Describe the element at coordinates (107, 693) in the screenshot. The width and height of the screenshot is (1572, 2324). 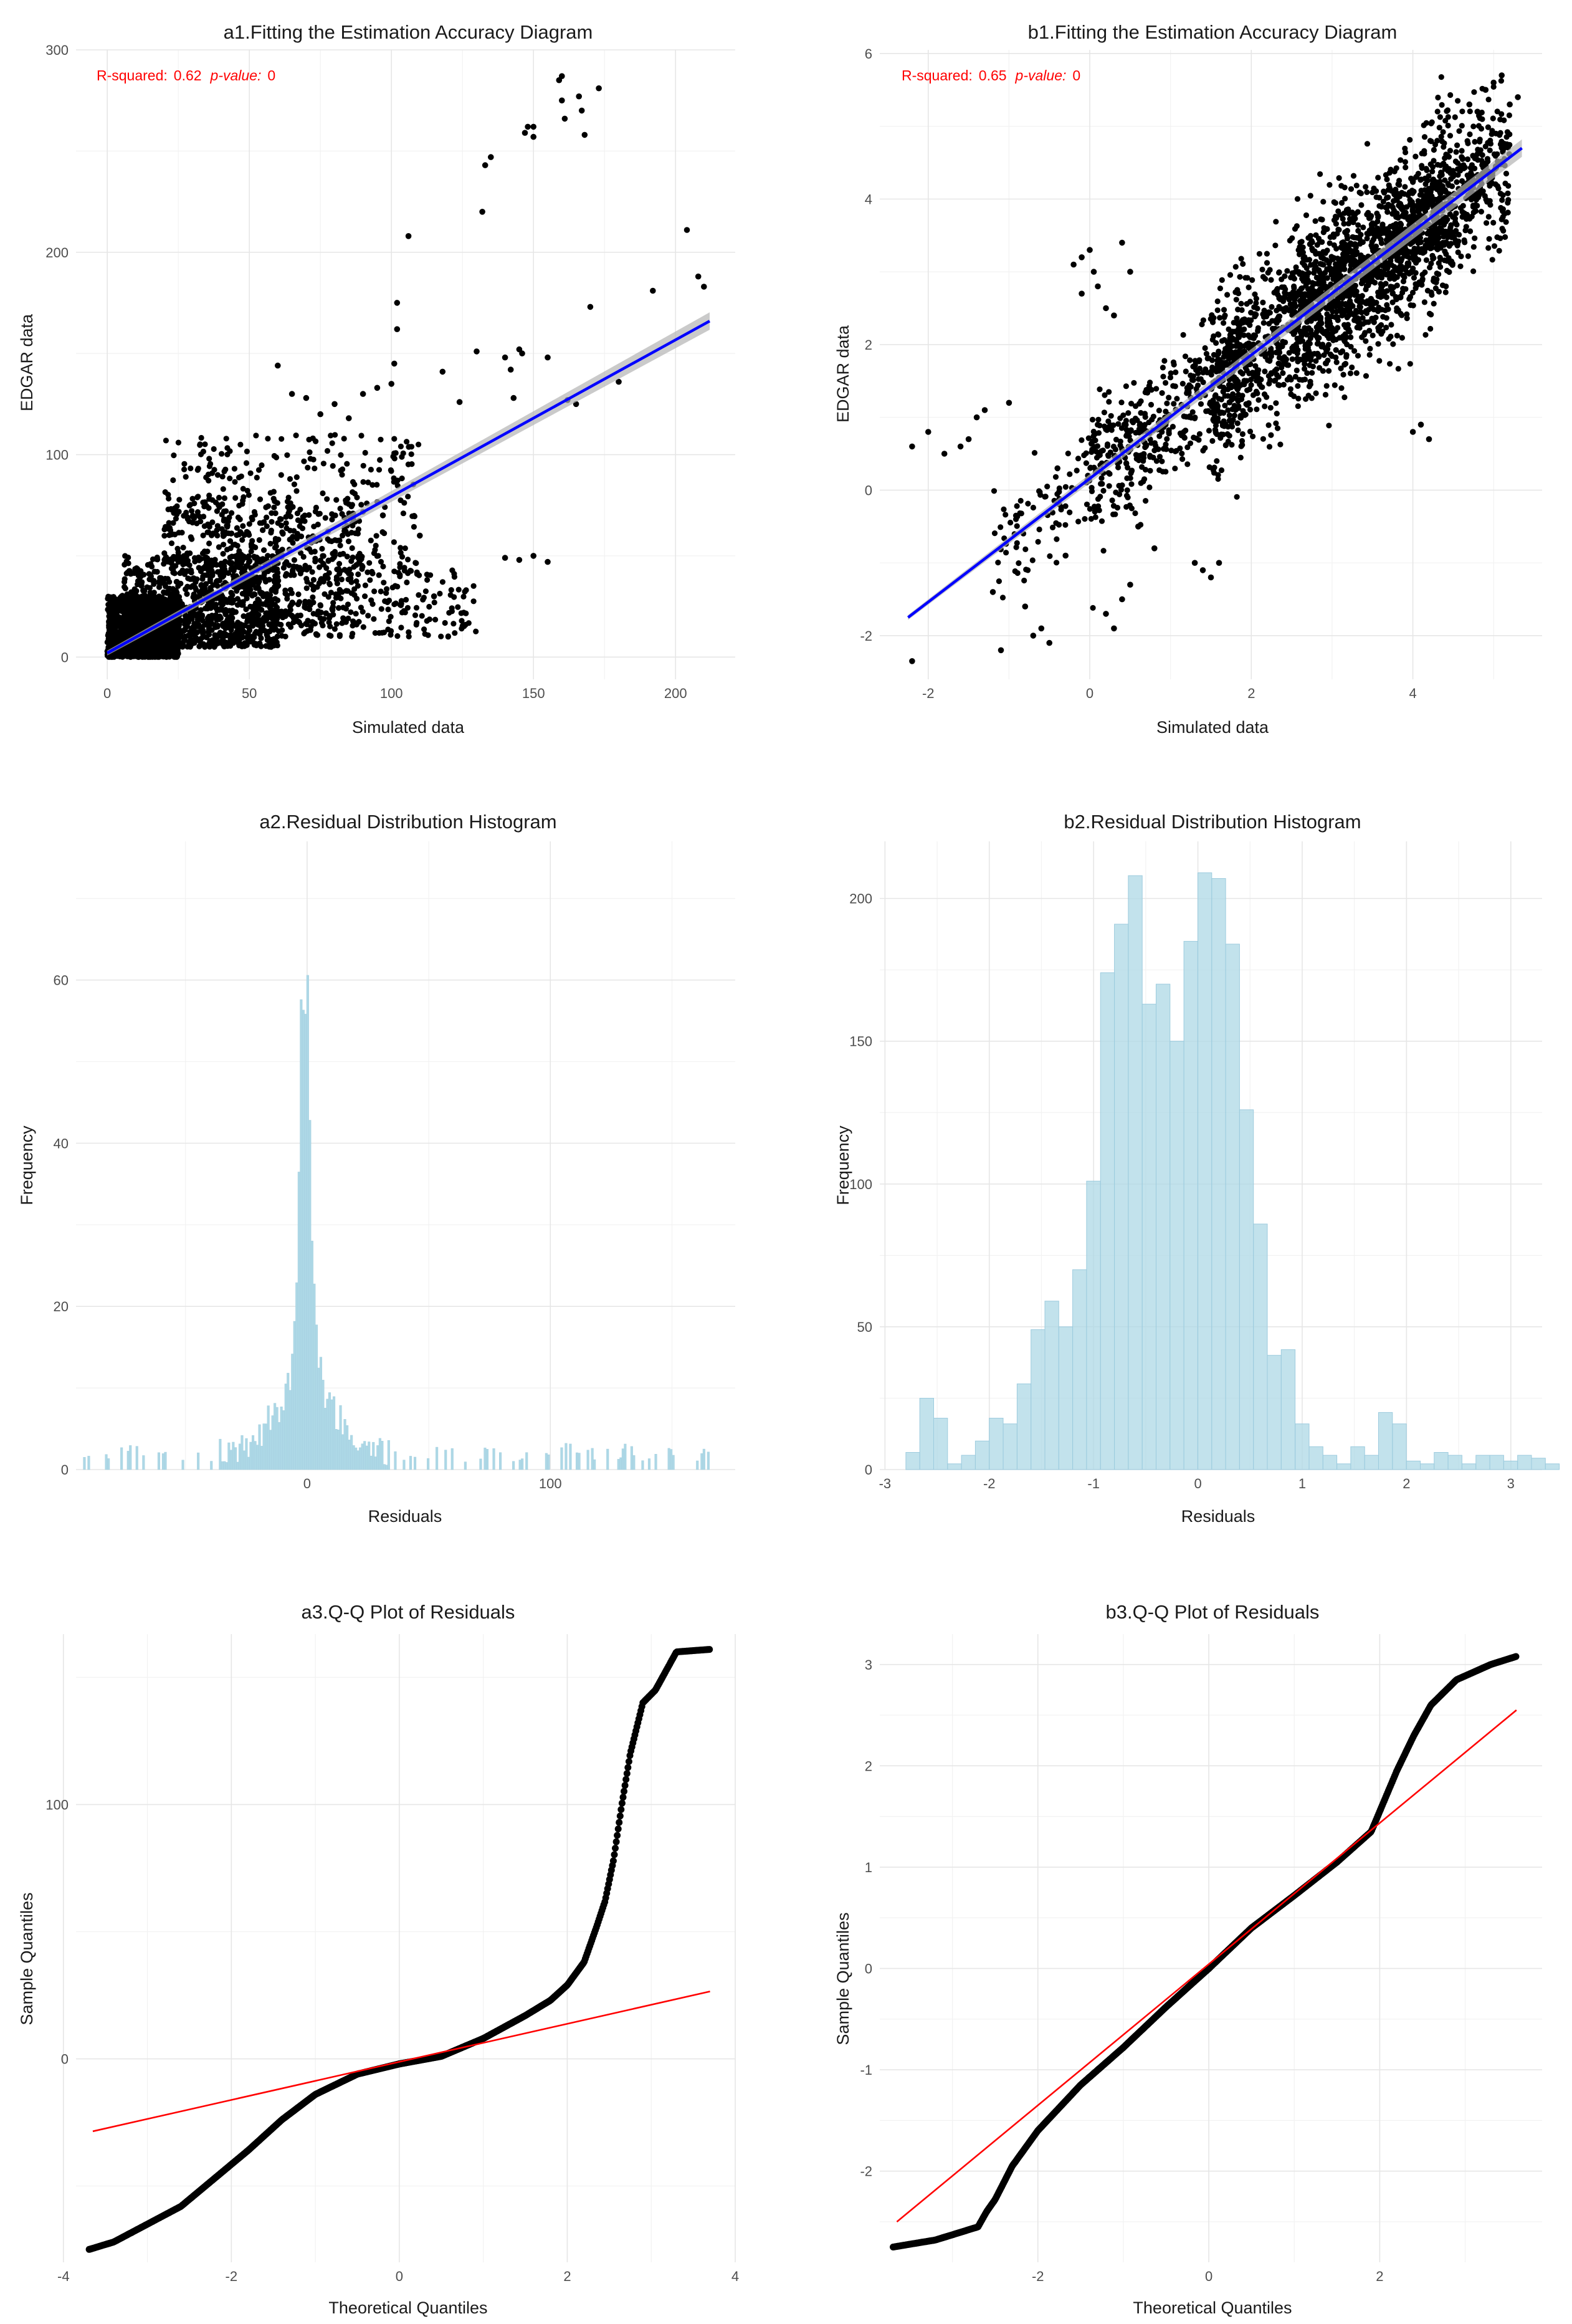
I see `a1-x-tick-0: 0` at that location.